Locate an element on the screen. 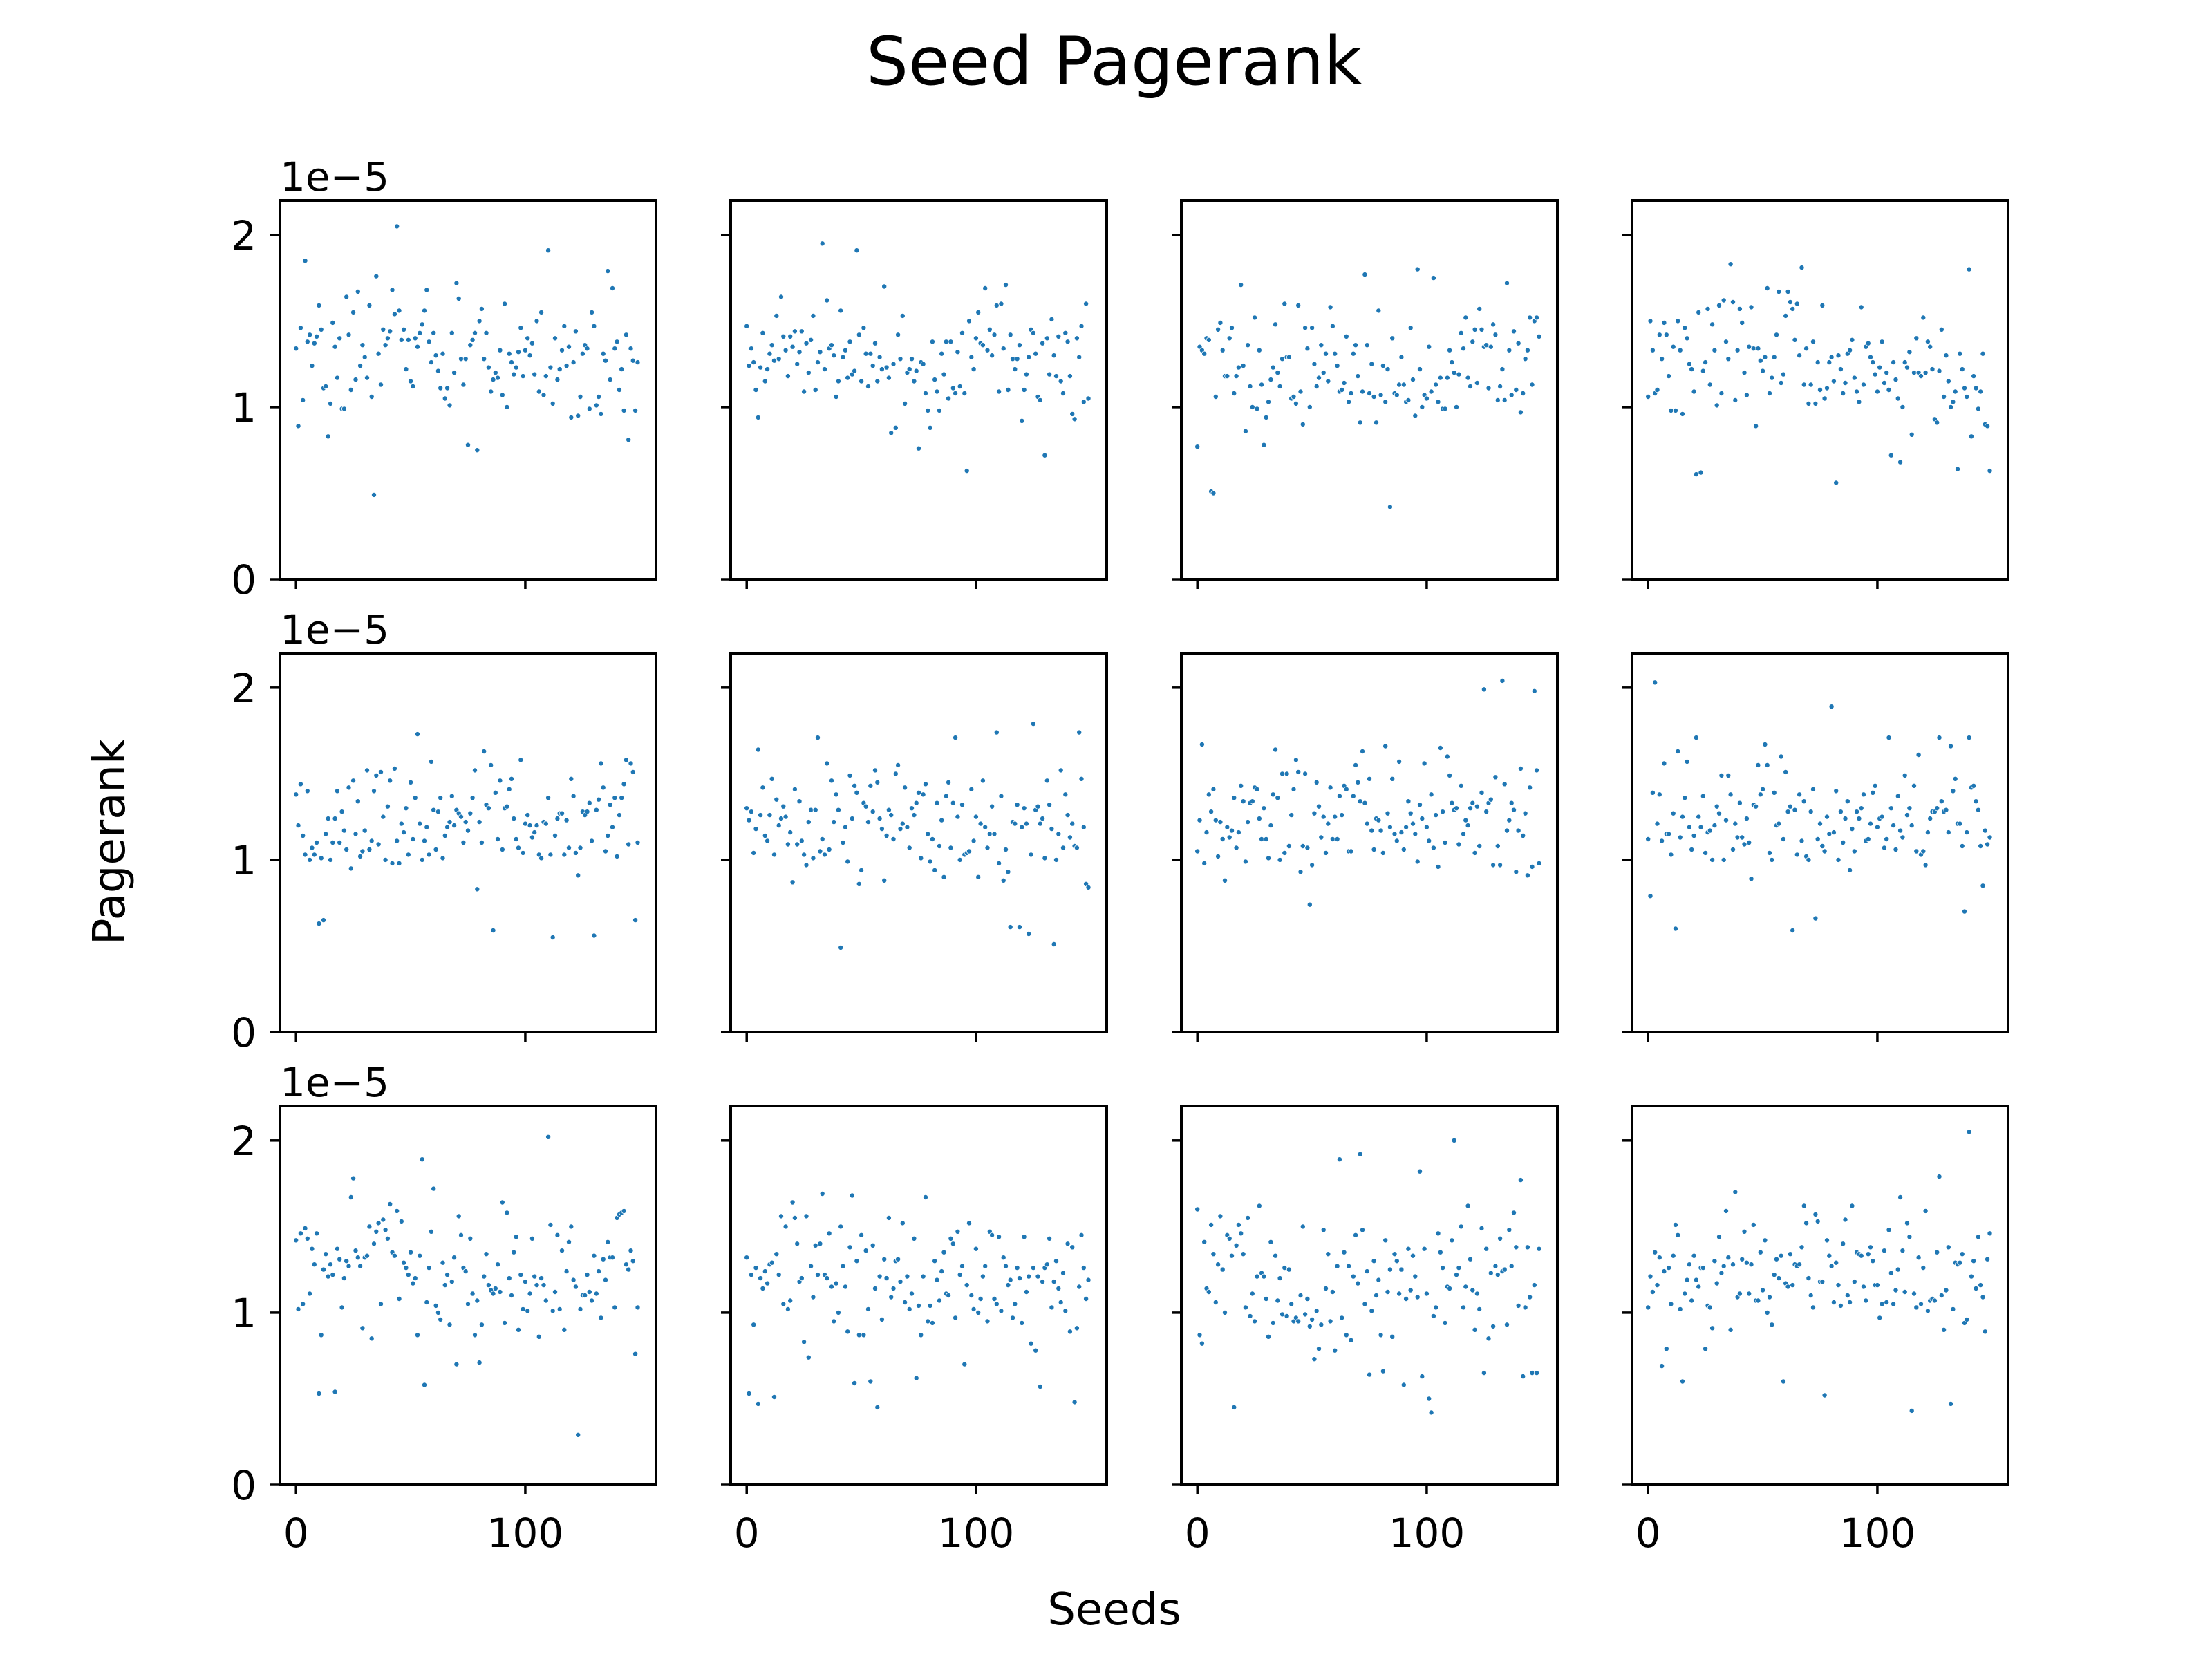  axes-frame is located at coordinates (918, 390).